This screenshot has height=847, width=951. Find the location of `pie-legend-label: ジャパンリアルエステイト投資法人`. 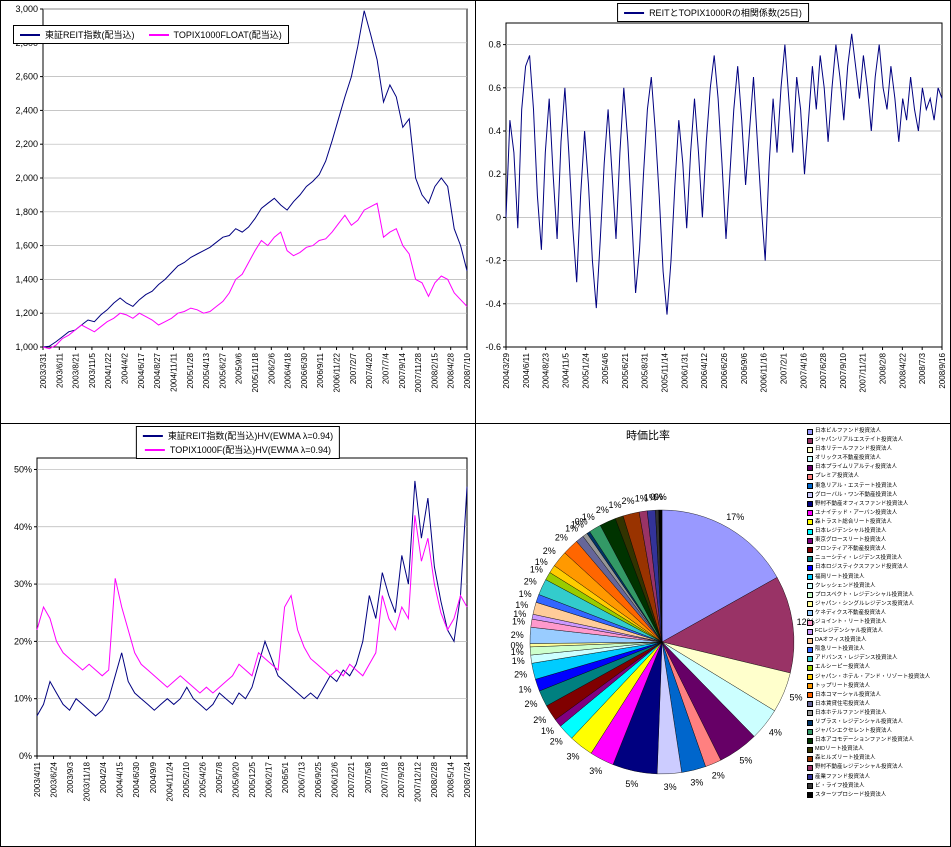

pie-legend-label: ジャパンリアルエステイト投資法人 is located at coordinates (859, 440).